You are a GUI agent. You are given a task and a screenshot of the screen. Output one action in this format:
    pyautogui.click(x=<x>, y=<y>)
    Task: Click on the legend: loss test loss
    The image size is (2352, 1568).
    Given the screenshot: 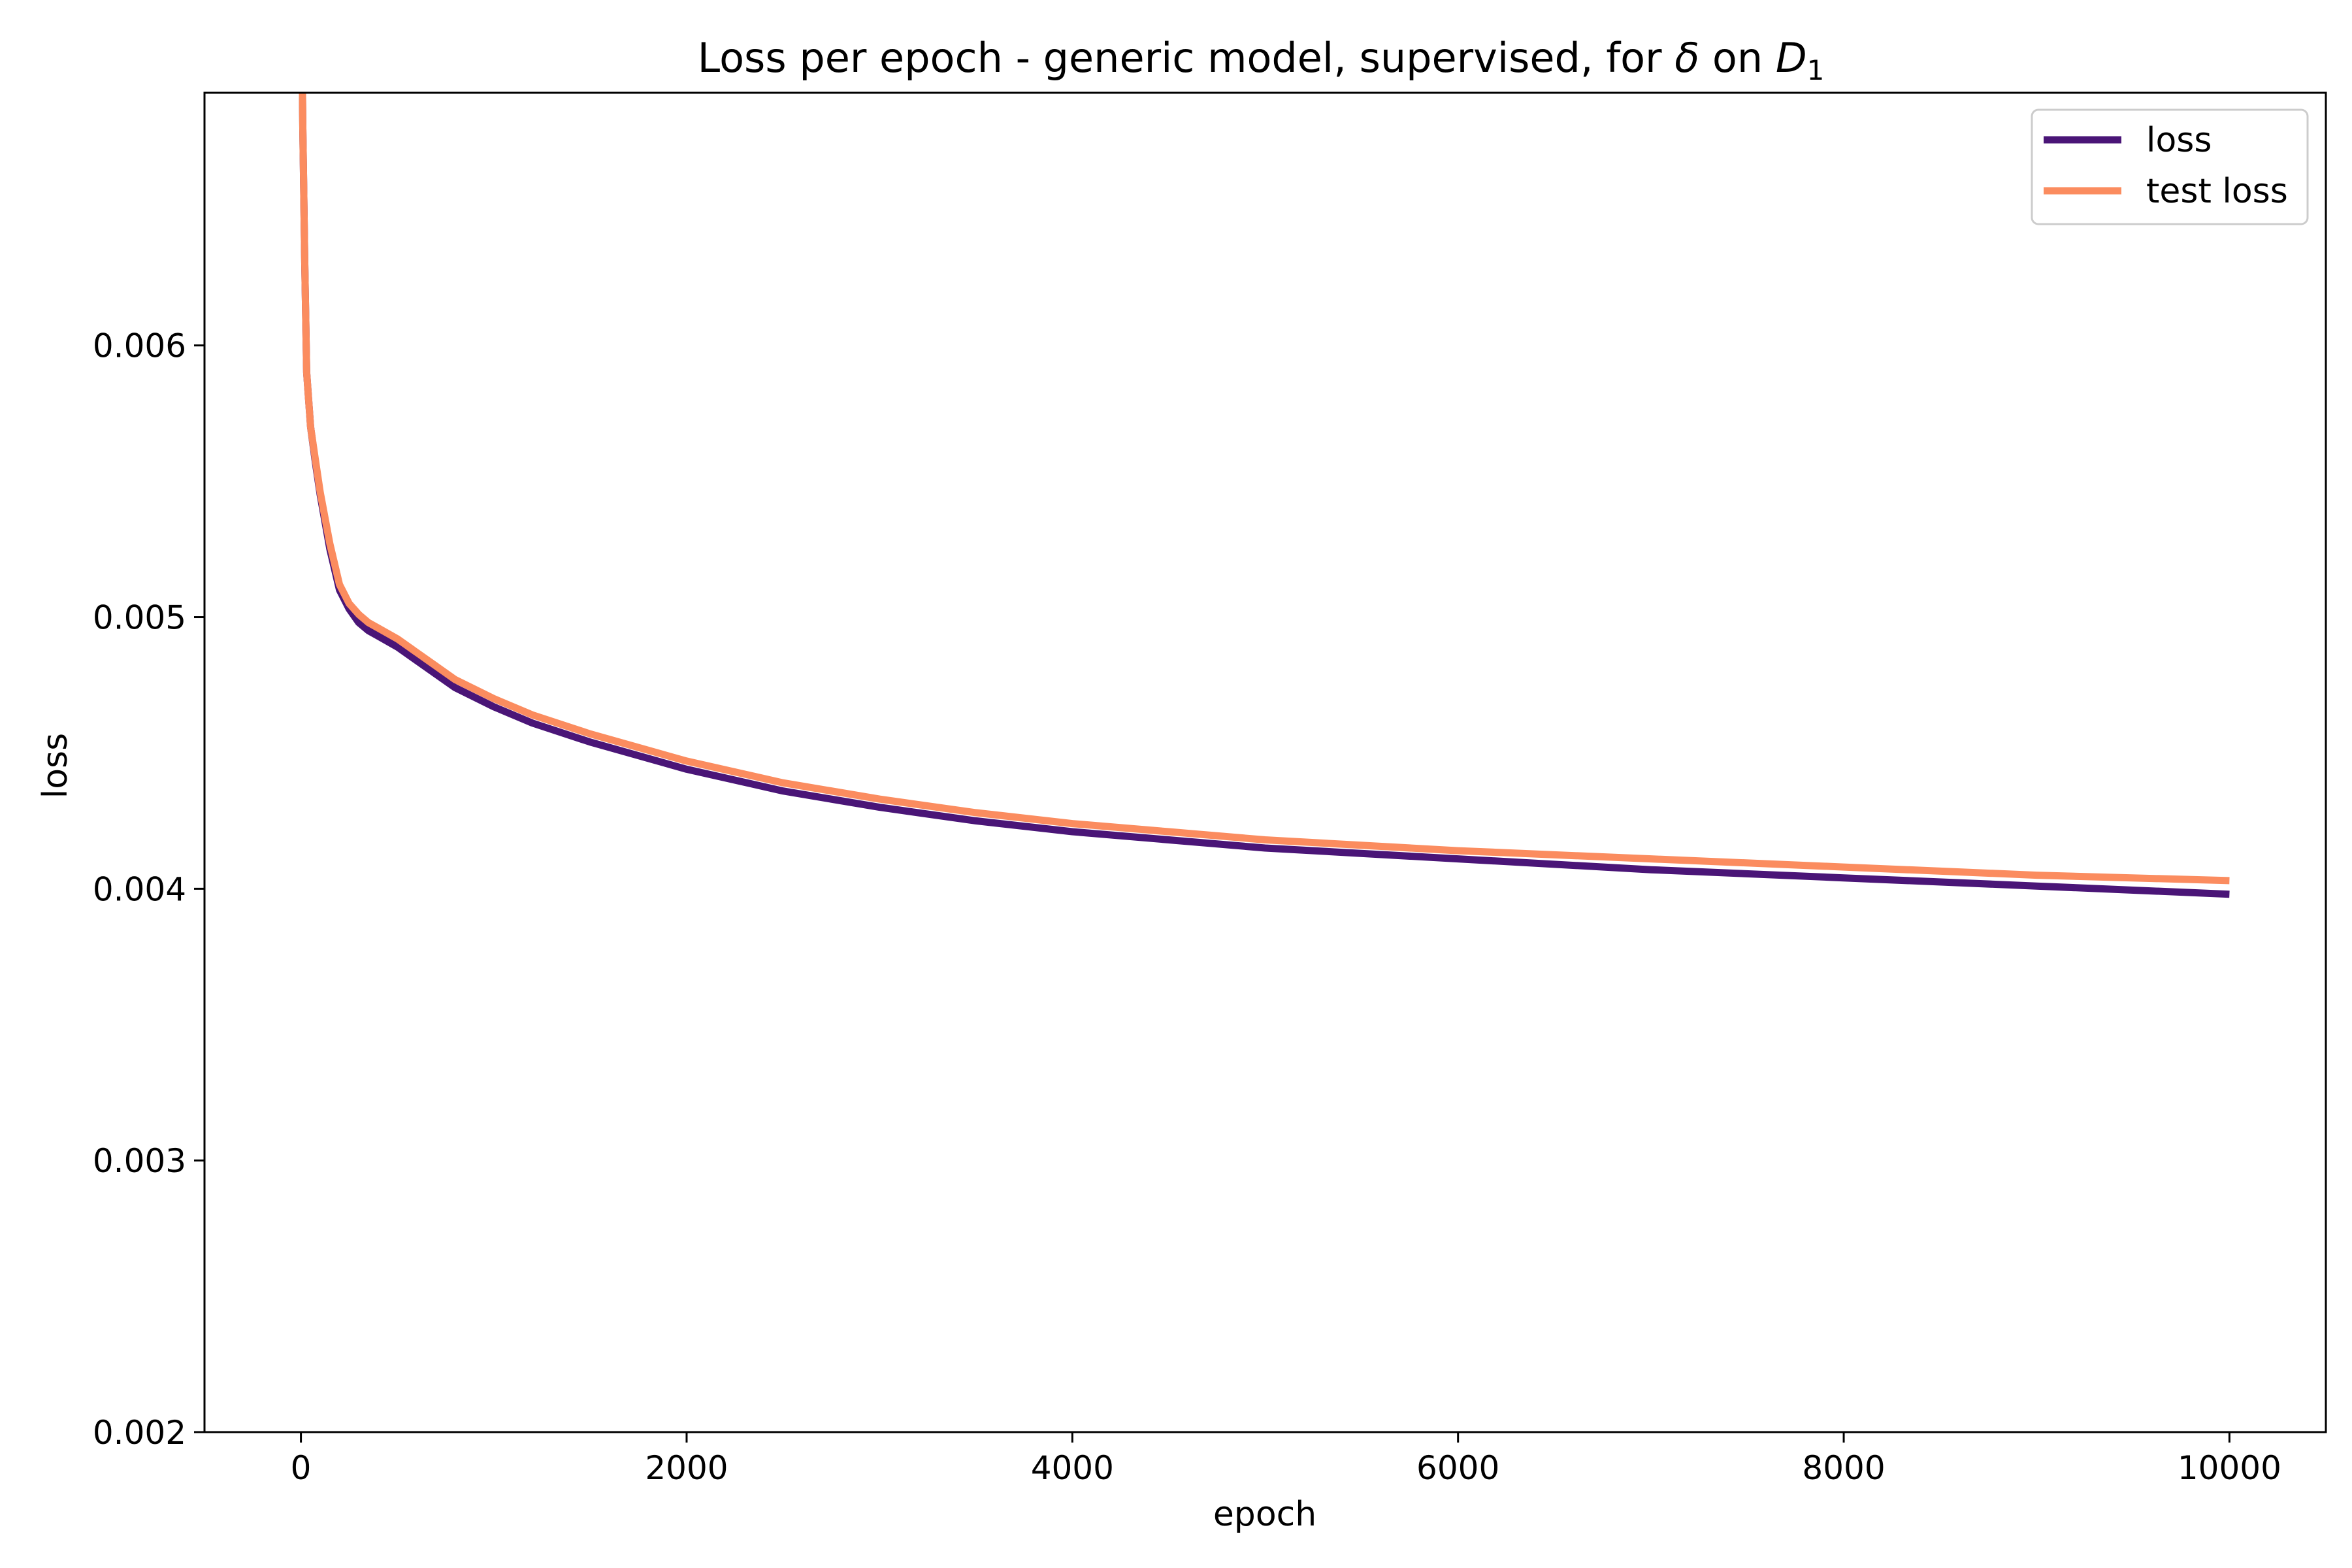 What is the action you would take?
    pyautogui.click(x=2170, y=166)
    